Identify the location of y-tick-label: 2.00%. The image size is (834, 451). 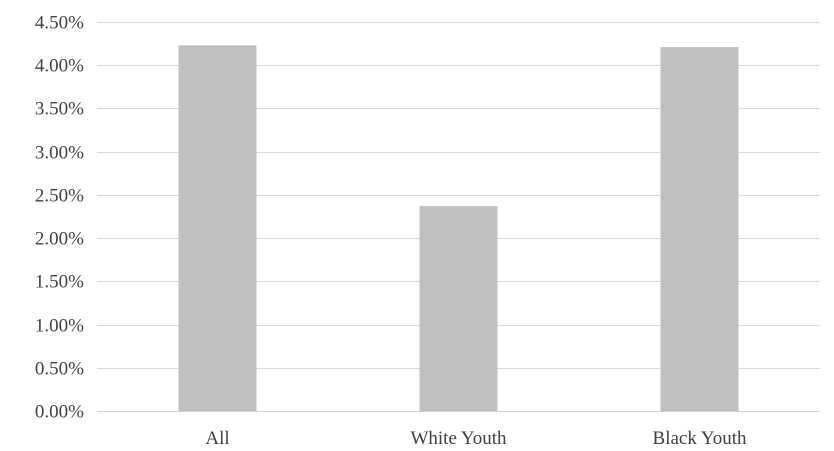
(59, 239).